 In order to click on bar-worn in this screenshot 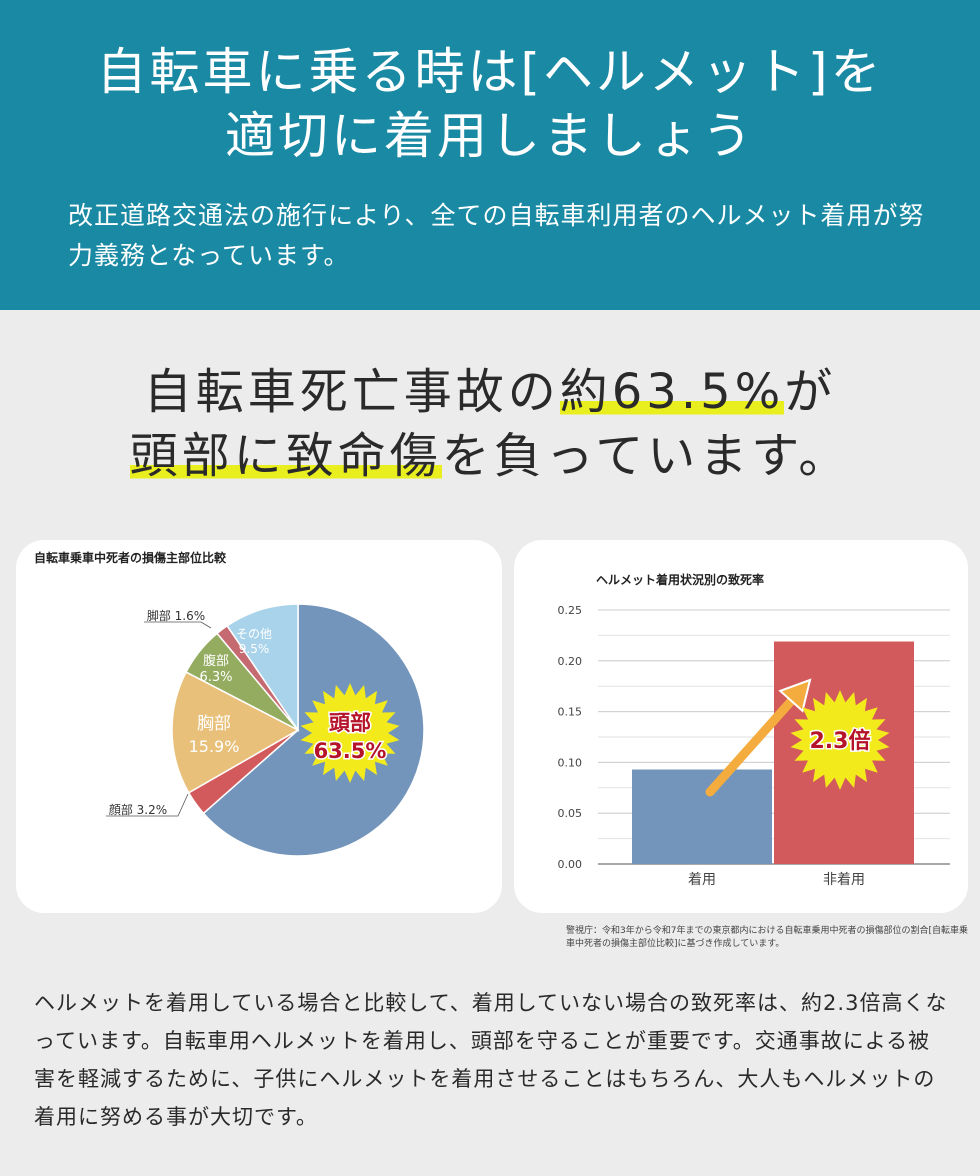, I will do `click(702, 816)`.